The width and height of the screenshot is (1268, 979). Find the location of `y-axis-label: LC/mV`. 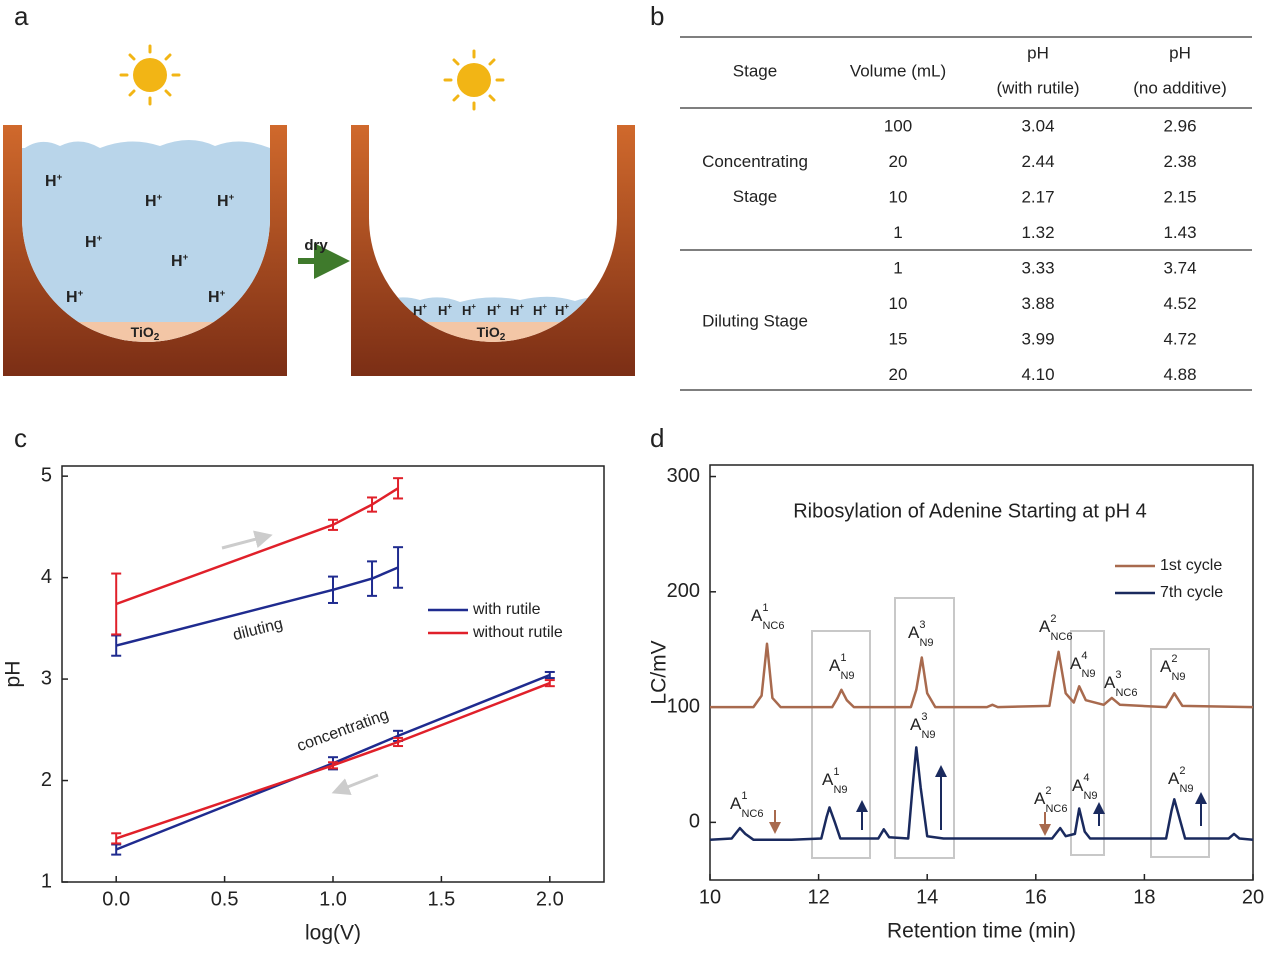

y-axis-label: LC/mV is located at coordinates (659, 672).